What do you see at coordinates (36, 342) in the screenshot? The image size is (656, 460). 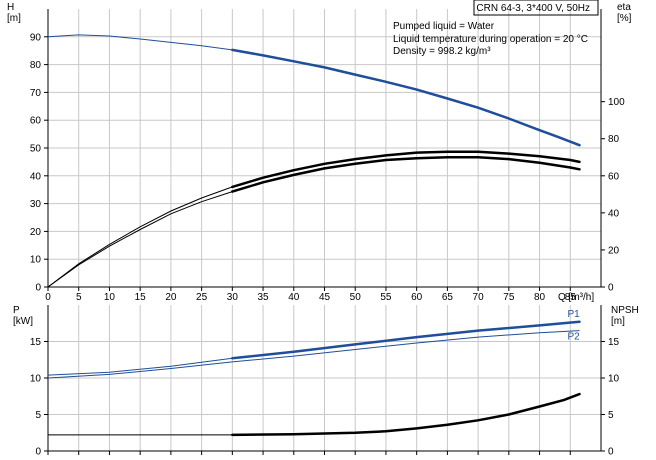 I see `y-tick-label: 15` at bounding box center [36, 342].